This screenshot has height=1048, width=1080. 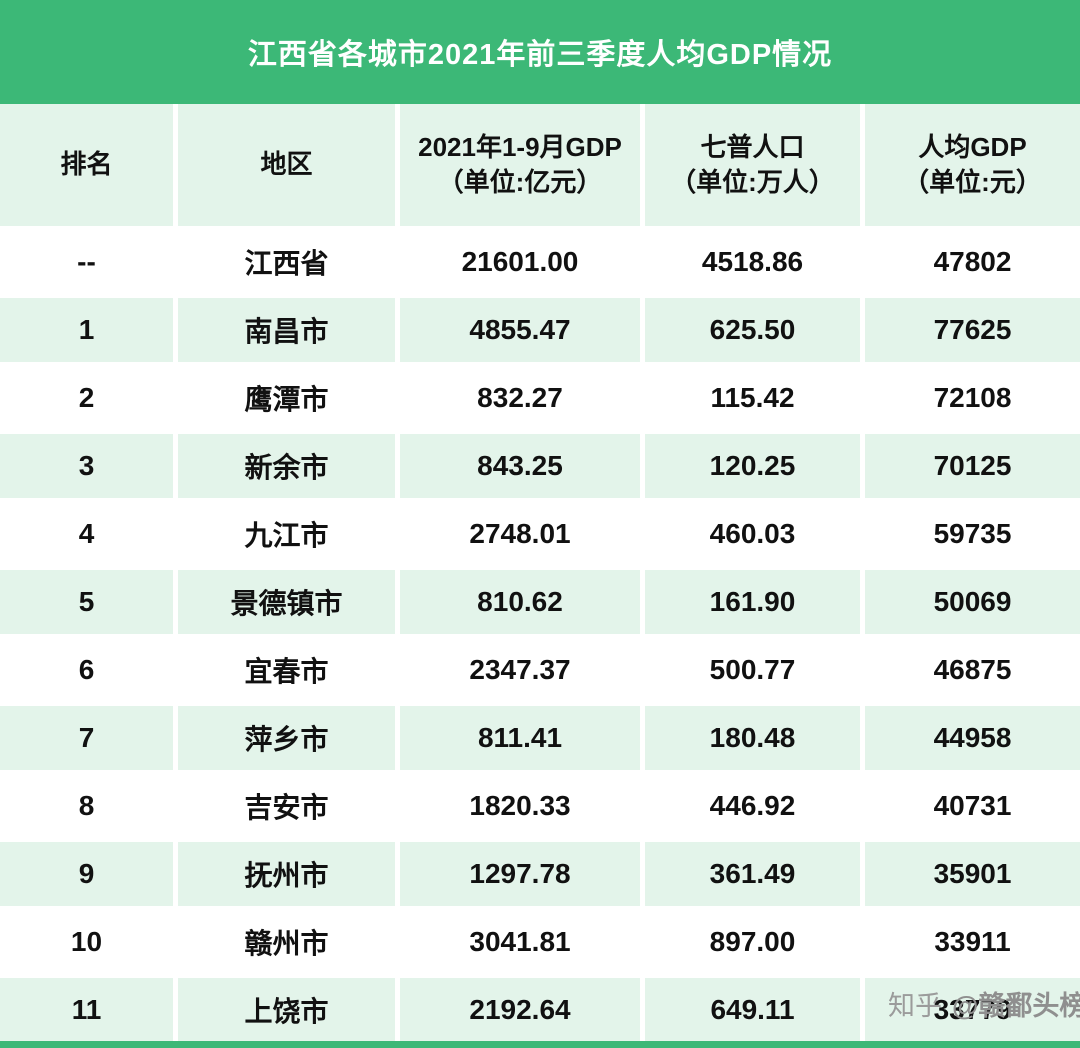 I want to click on gdp-cell: 1297.78, so click(x=520, y=874).